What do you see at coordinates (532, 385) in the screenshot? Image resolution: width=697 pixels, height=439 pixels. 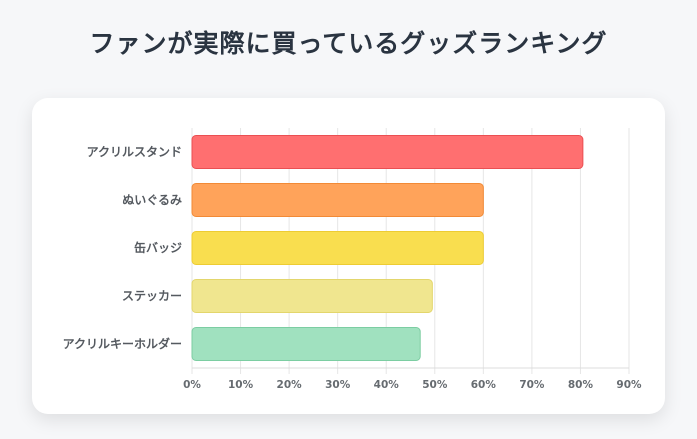 I see `x-tick-label: 70%` at bounding box center [532, 385].